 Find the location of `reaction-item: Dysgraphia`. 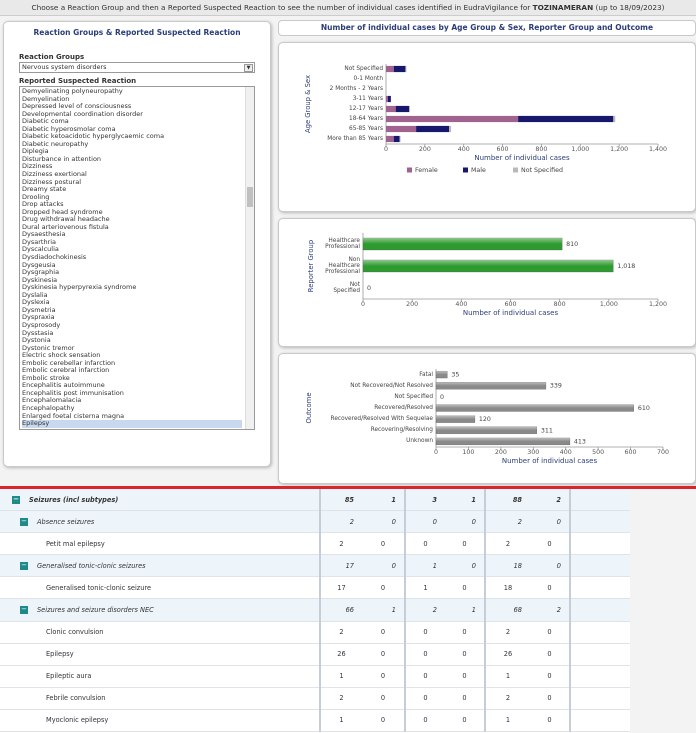

reaction-item: Dysgraphia is located at coordinates (41, 272).